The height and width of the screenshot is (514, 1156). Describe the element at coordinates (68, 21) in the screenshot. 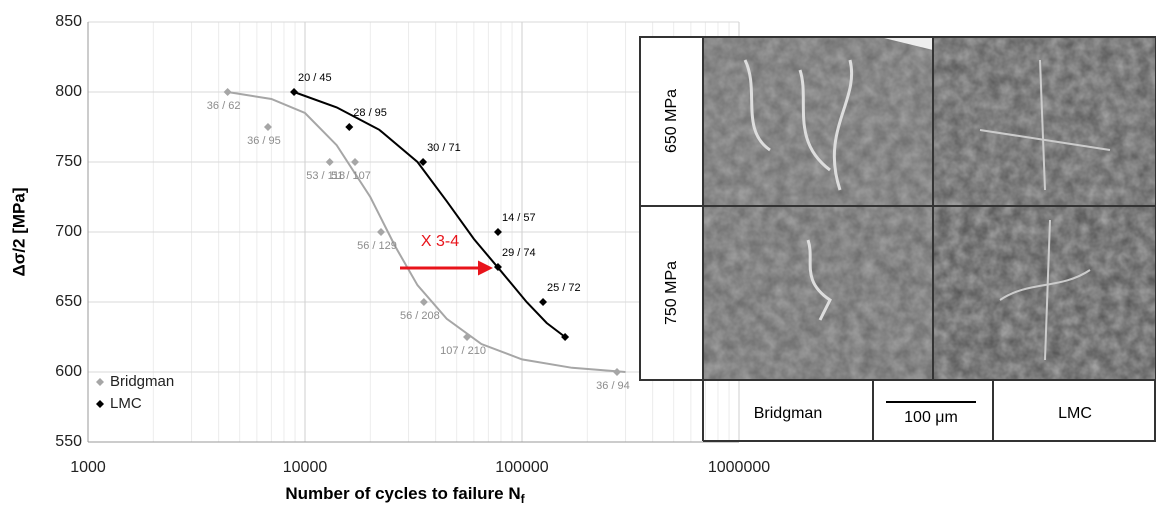

I see `y-tick-label: 850` at that location.